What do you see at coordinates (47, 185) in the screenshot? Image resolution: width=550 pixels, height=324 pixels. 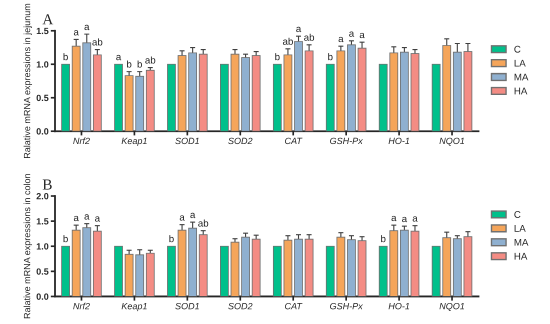 I see `chart-title: B` at bounding box center [47, 185].